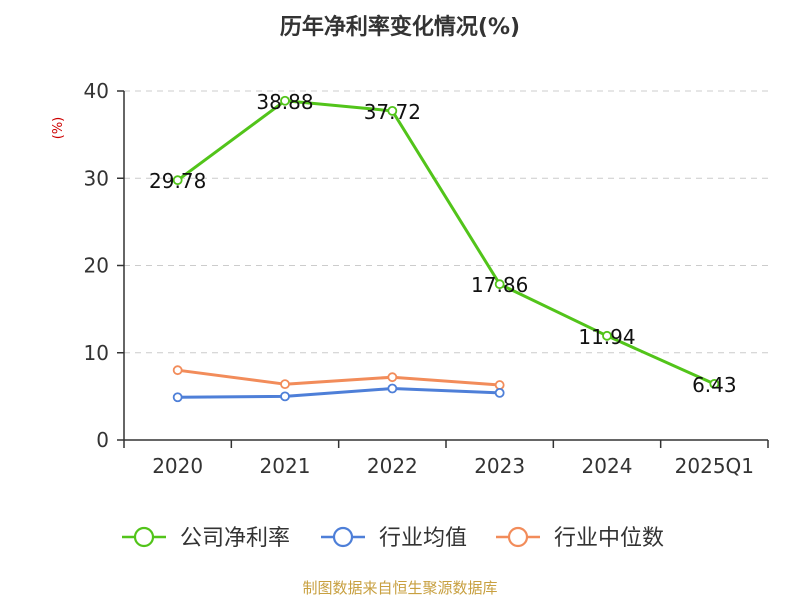  Describe the element at coordinates (58, 128) in the screenshot. I see `y-axis-label: (%)` at that location.